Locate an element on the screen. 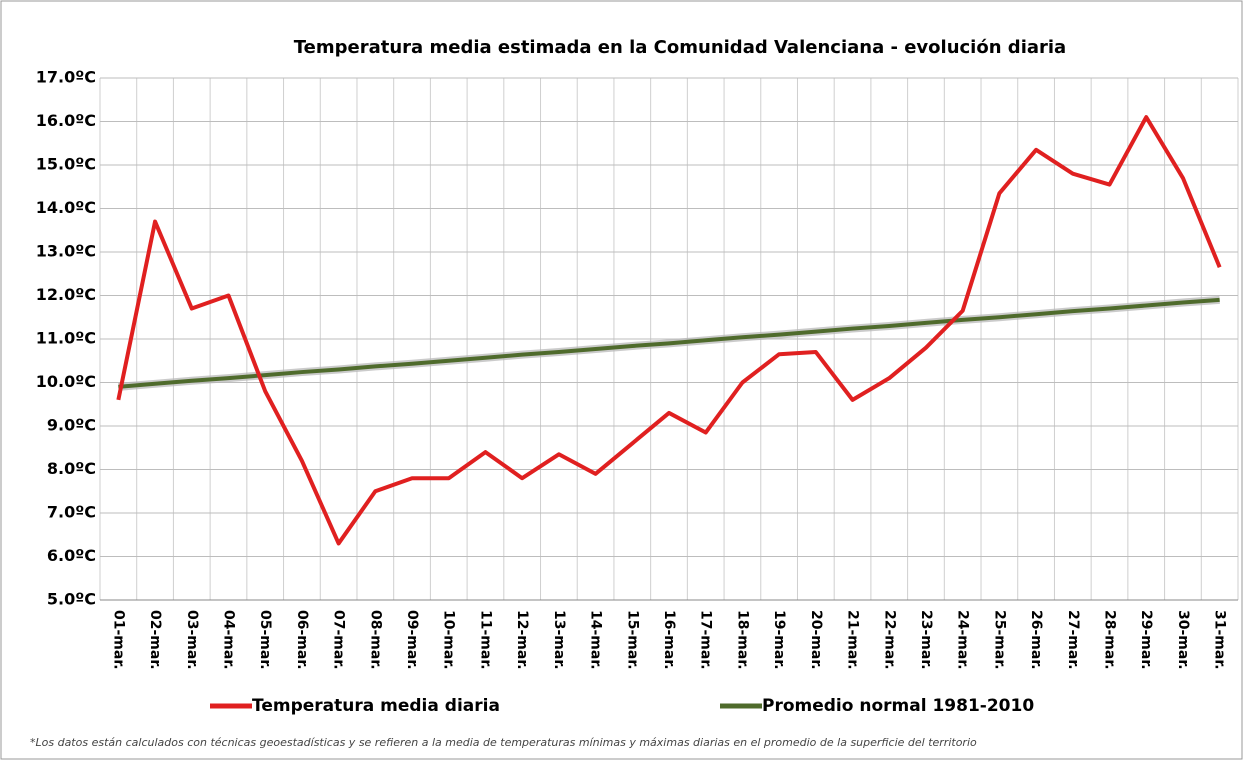 This screenshot has height=760, width=1243. x-tick-label: 14-mar. is located at coordinates (596, 640).